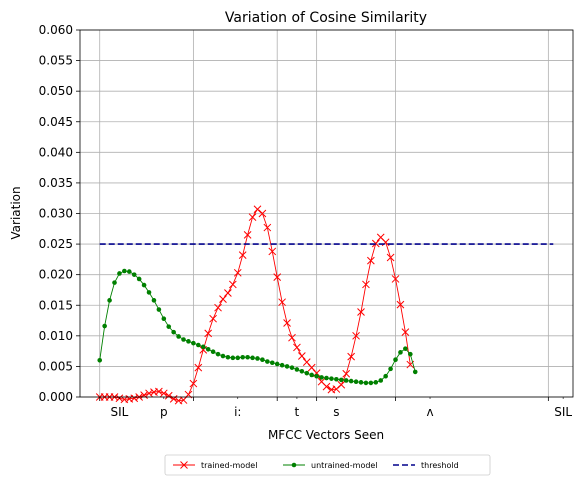  Describe the element at coordinates (56, 30) in the screenshot. I see `y-tick-label: 0.060` at that location.